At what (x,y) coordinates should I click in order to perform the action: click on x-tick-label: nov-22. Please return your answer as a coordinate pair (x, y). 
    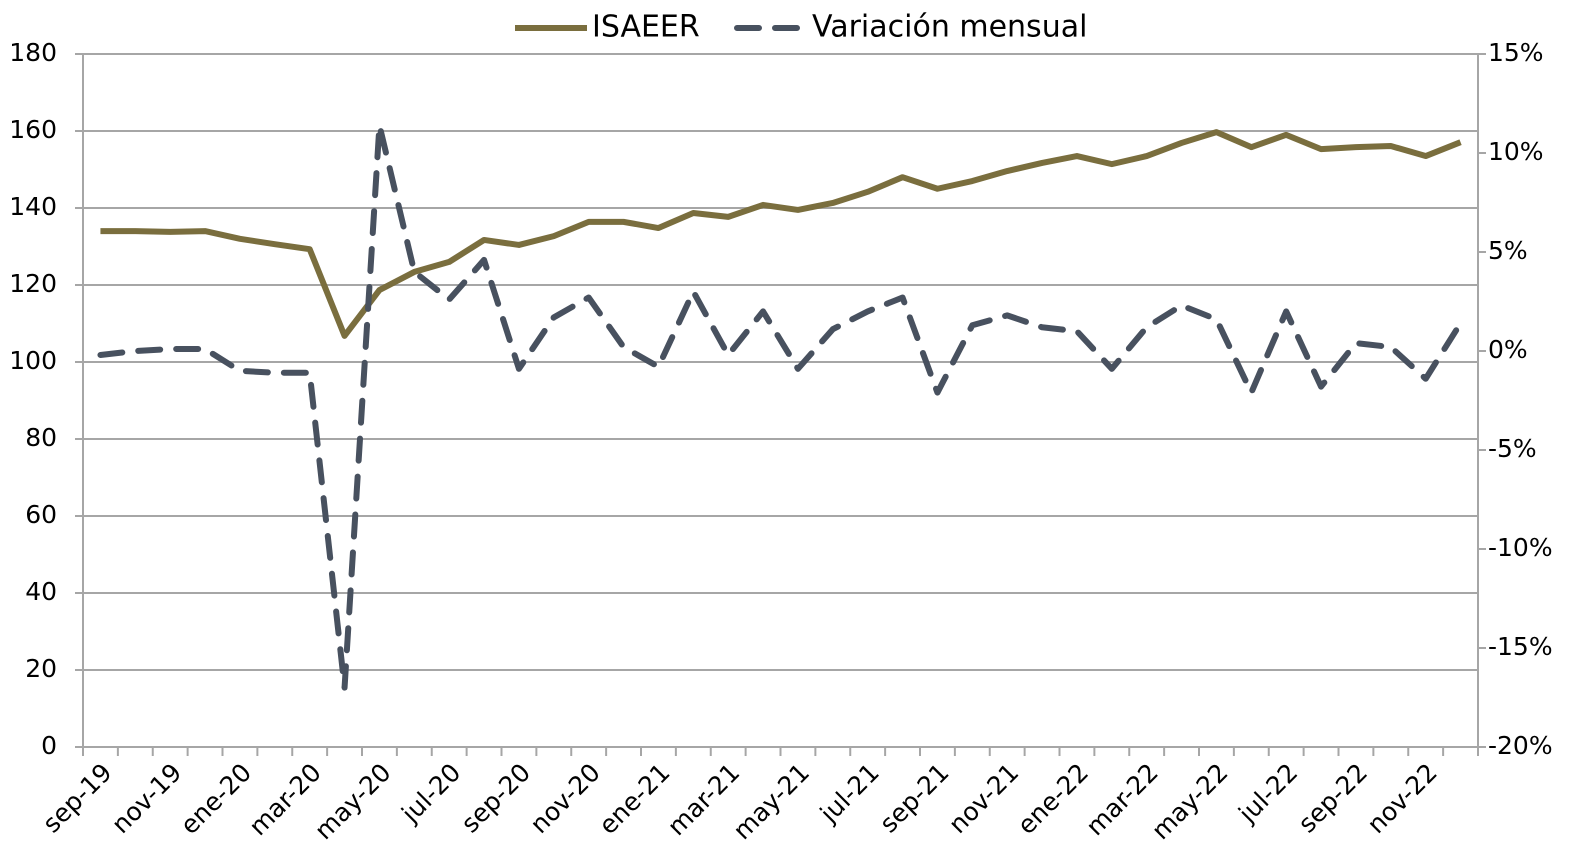
    Looking at the image, I should click on (1401, 798).